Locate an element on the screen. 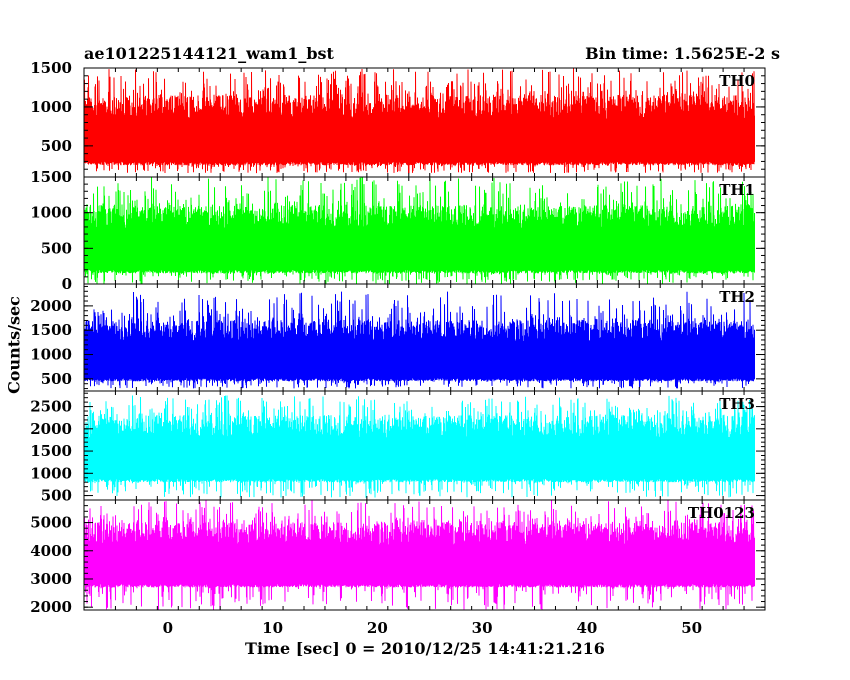  panel-label: TH0 is located at coordinates (737, 81).